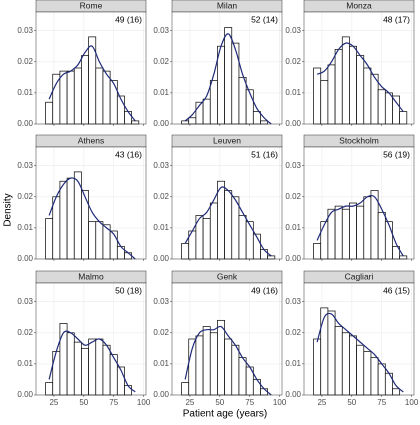 The image size is (420, 425). What do you see at coordinates (8, 209) in the screenshot?
I see `y-axis-title: Density` at bounding box center [8, 209].